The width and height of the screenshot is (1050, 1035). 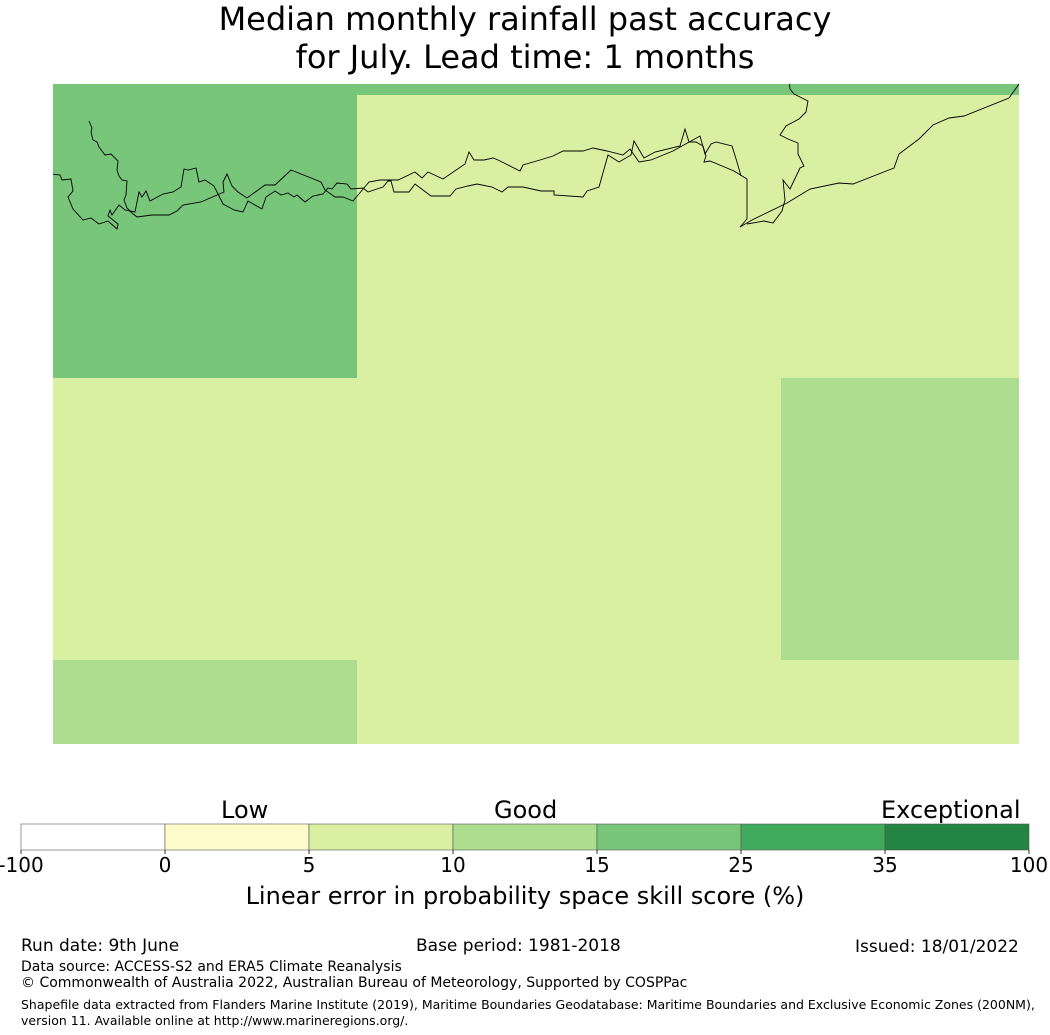 What do you see at coordinates (309, 865) in the screenshot?
I see `colorbar-tick-label: 5` at bounding box center [309, 865].